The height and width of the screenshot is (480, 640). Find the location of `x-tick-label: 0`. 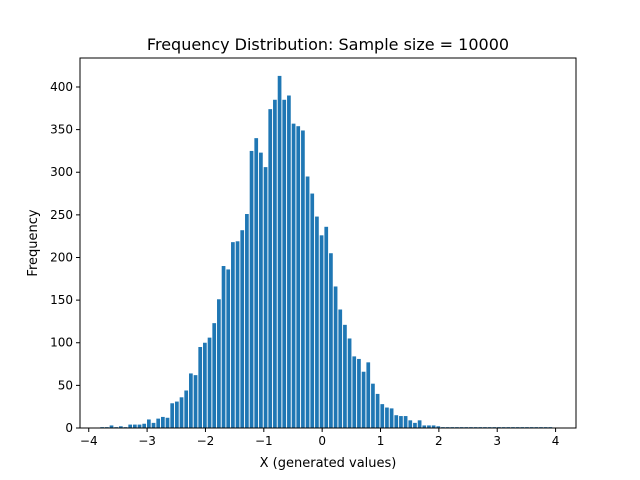

x-tick-label: 0 is located at coordinates (322, 441).